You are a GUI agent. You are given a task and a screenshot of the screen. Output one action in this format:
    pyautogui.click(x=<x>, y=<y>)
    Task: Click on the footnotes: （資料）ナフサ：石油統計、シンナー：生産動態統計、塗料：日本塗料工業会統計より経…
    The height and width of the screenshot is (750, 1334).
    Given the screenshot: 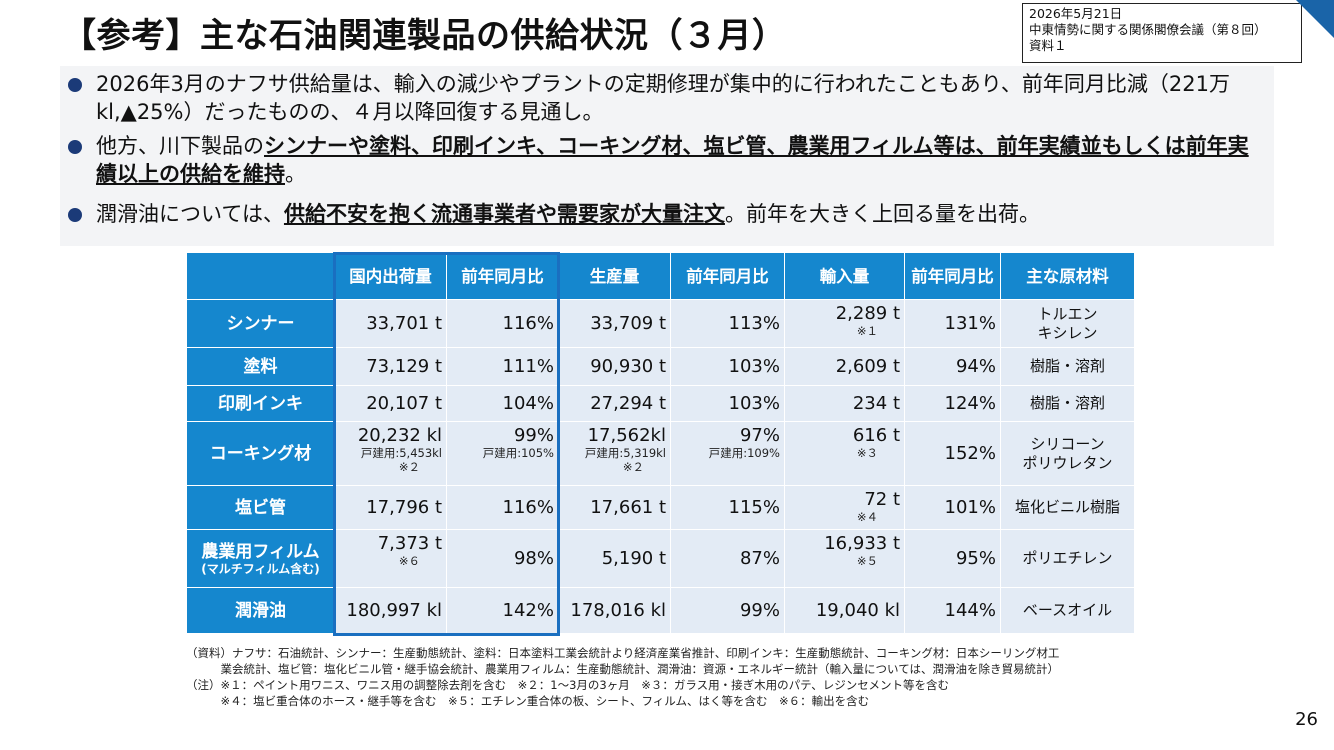 What is the action you would take?
    pyautogui.click(x=622, y=677)
    